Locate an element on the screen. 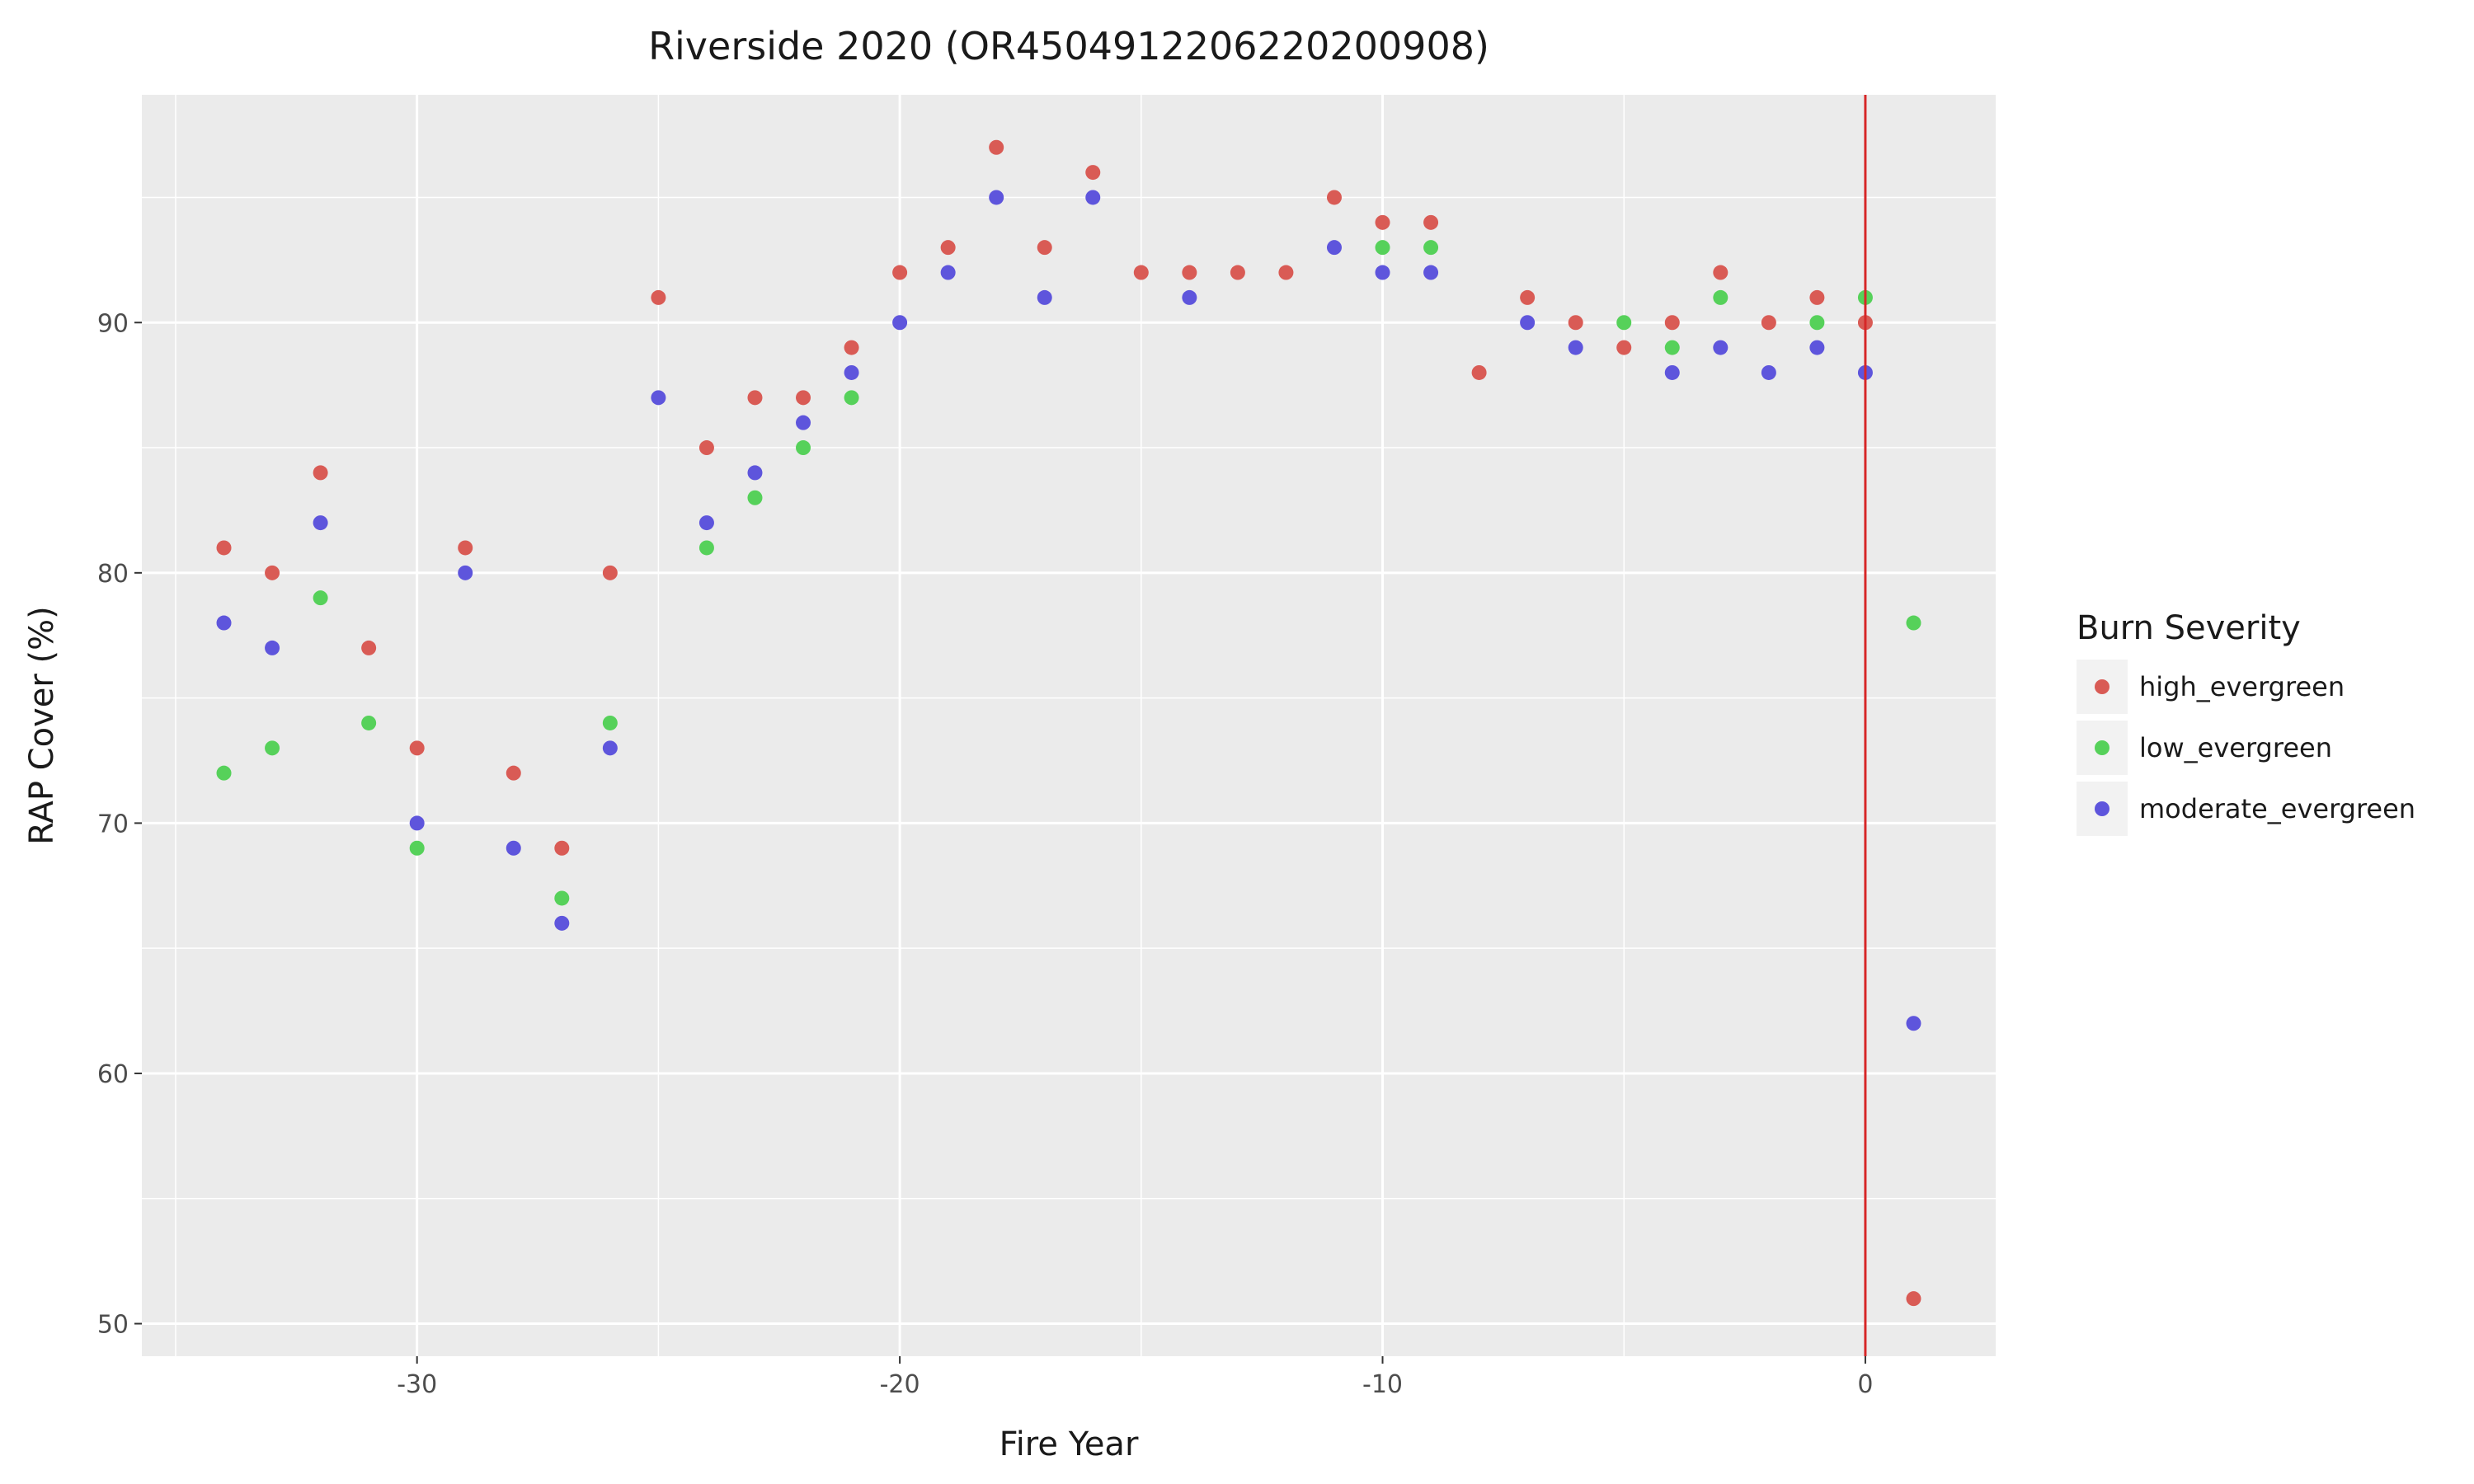 The image size is (2474, 1484). legend-marker-high_evergreen is located at coordinates (2102, 686).